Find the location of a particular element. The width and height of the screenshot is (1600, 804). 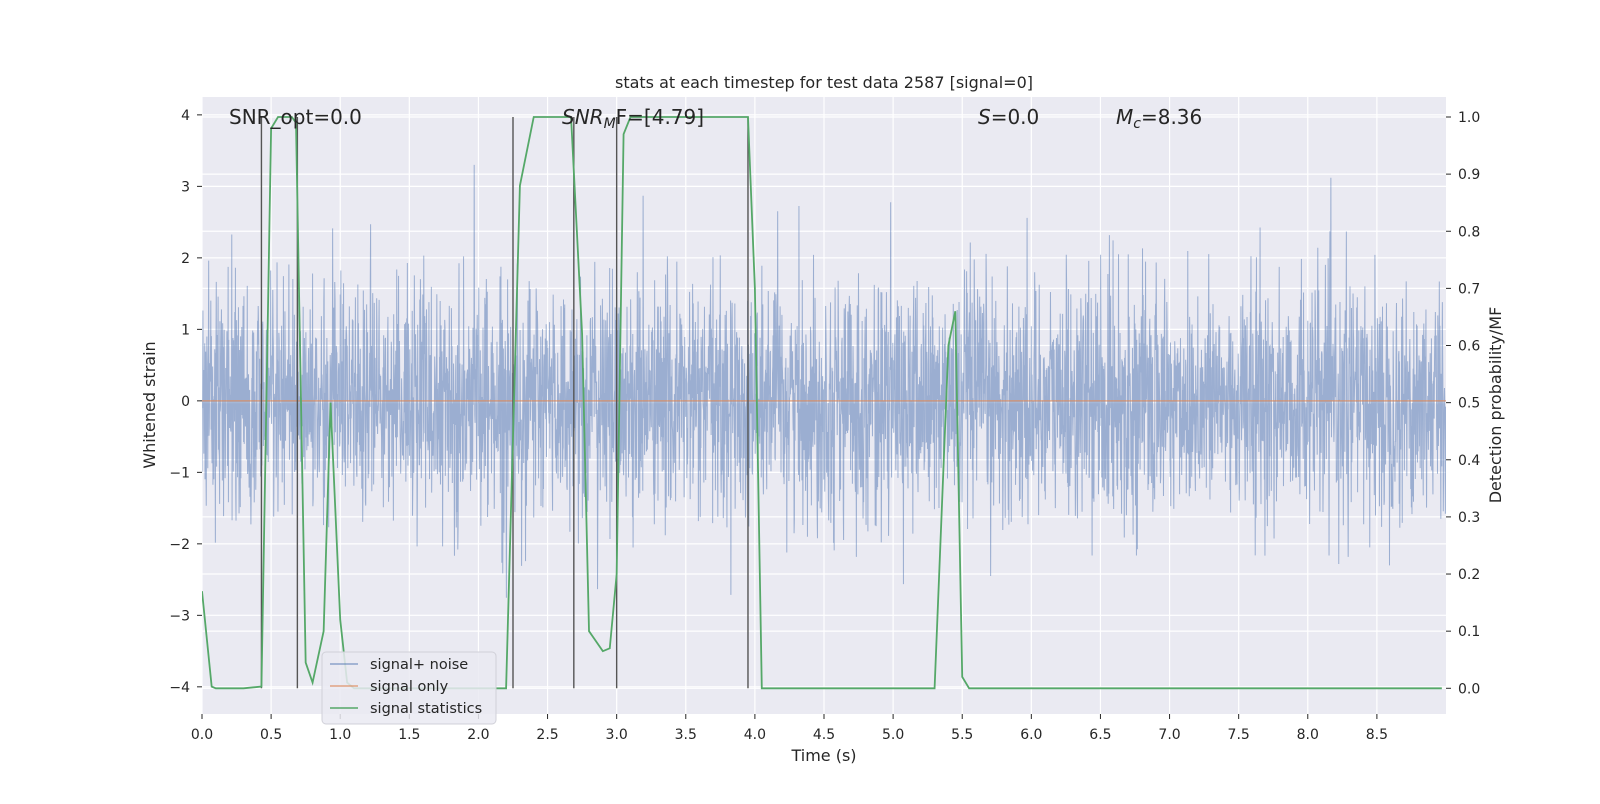

y-left-axis-ticks: 4 3 2 1 0 −1 −2 −3 −4 is located at coordinates (185, 402).